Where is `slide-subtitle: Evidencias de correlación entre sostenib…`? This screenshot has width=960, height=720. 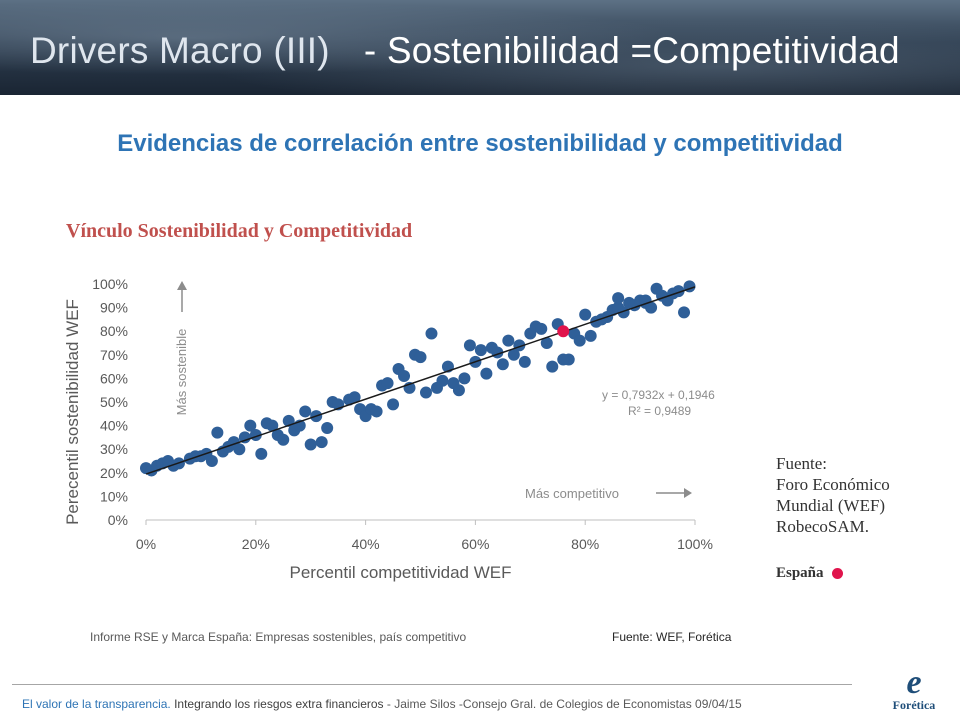
slide-subtitle: Evidencias de correlación entre sostenib… is located at coordinates (480, 143).